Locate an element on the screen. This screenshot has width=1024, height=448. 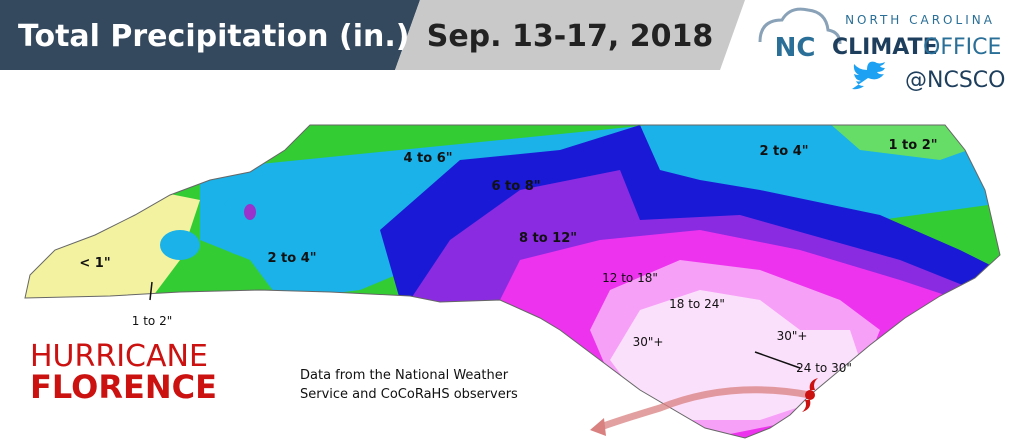
date: Sep. 13-17, 2018 is located at coordinates (570, 36).